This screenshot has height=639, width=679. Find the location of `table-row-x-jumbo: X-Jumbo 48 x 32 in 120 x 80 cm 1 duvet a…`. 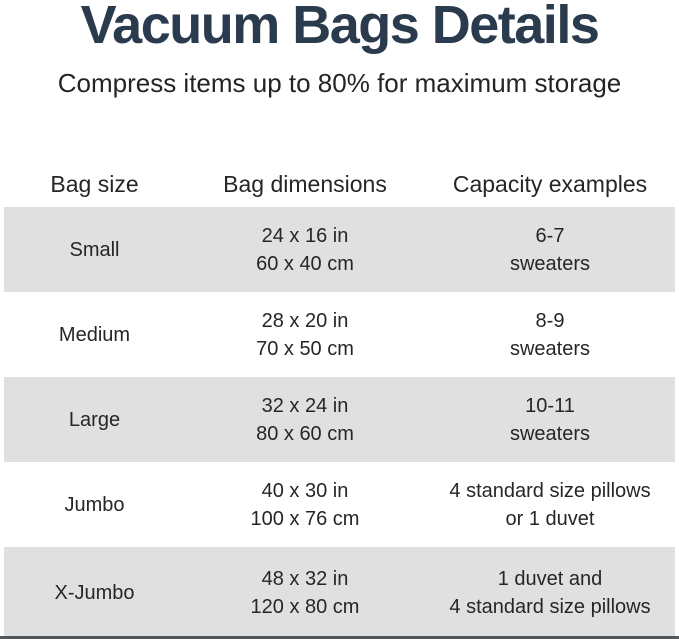

table-row-x-jumbo: X-Jumbo 48 x 32 in 120 x 80 cm 1 duvet a… is located at coordinates (339, 592).